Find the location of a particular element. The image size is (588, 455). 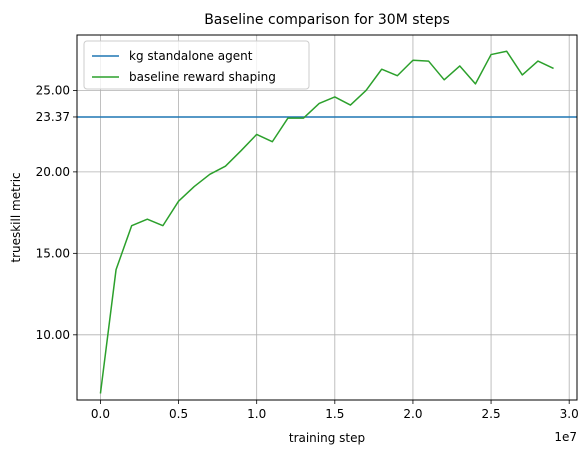

x-tick-label: 0.5 is located at coordinates (178, 414).